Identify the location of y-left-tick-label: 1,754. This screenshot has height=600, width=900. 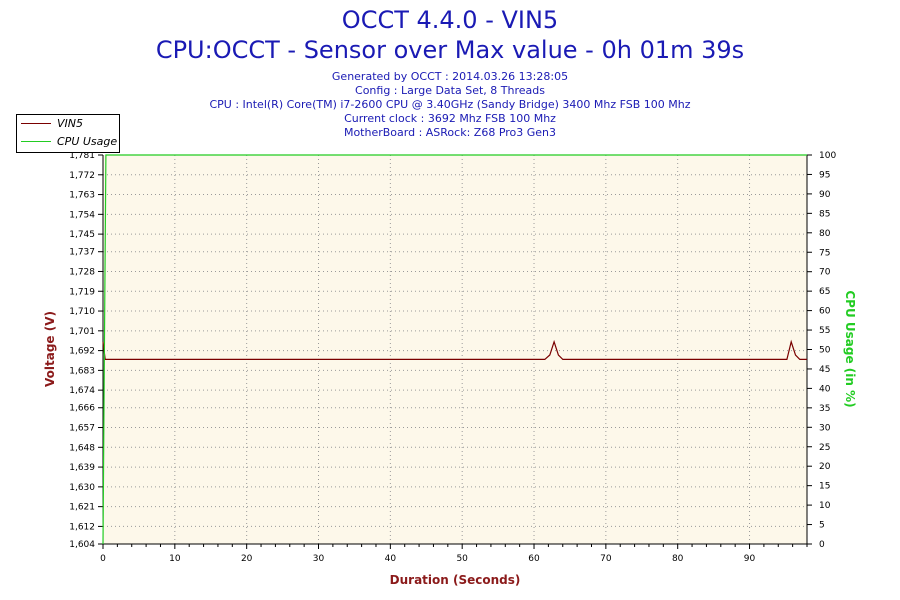
(82, 215).